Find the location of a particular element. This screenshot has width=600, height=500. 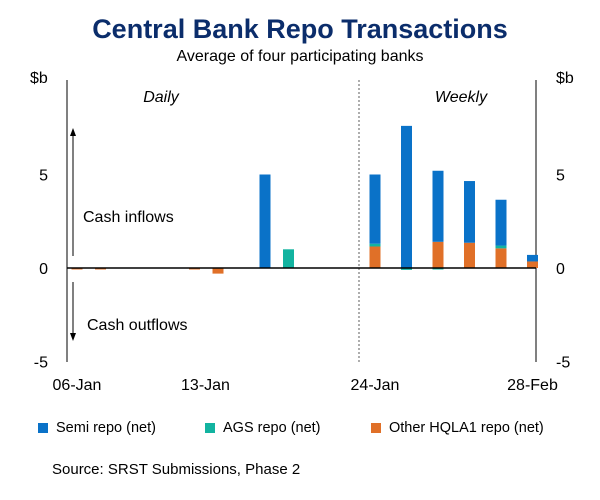

legend-item-other: Other HQLA1 repo (net) is located at coordinates (457, 428).